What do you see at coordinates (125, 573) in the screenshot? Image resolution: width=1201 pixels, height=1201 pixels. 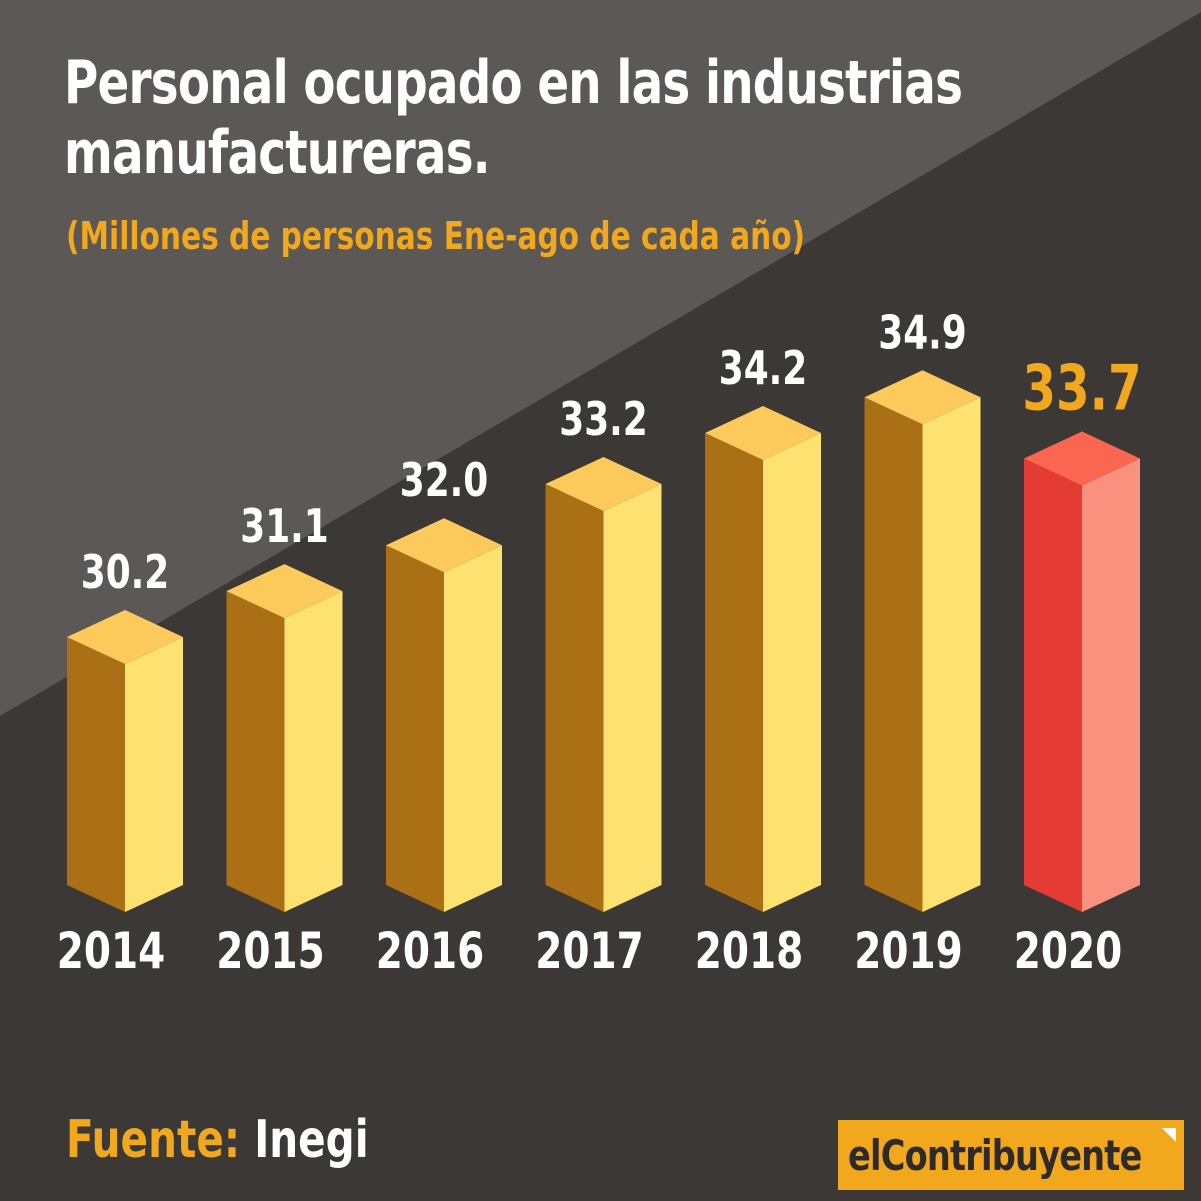 I see `value-label-2014: 30.2` at bounding box center [125, 573].